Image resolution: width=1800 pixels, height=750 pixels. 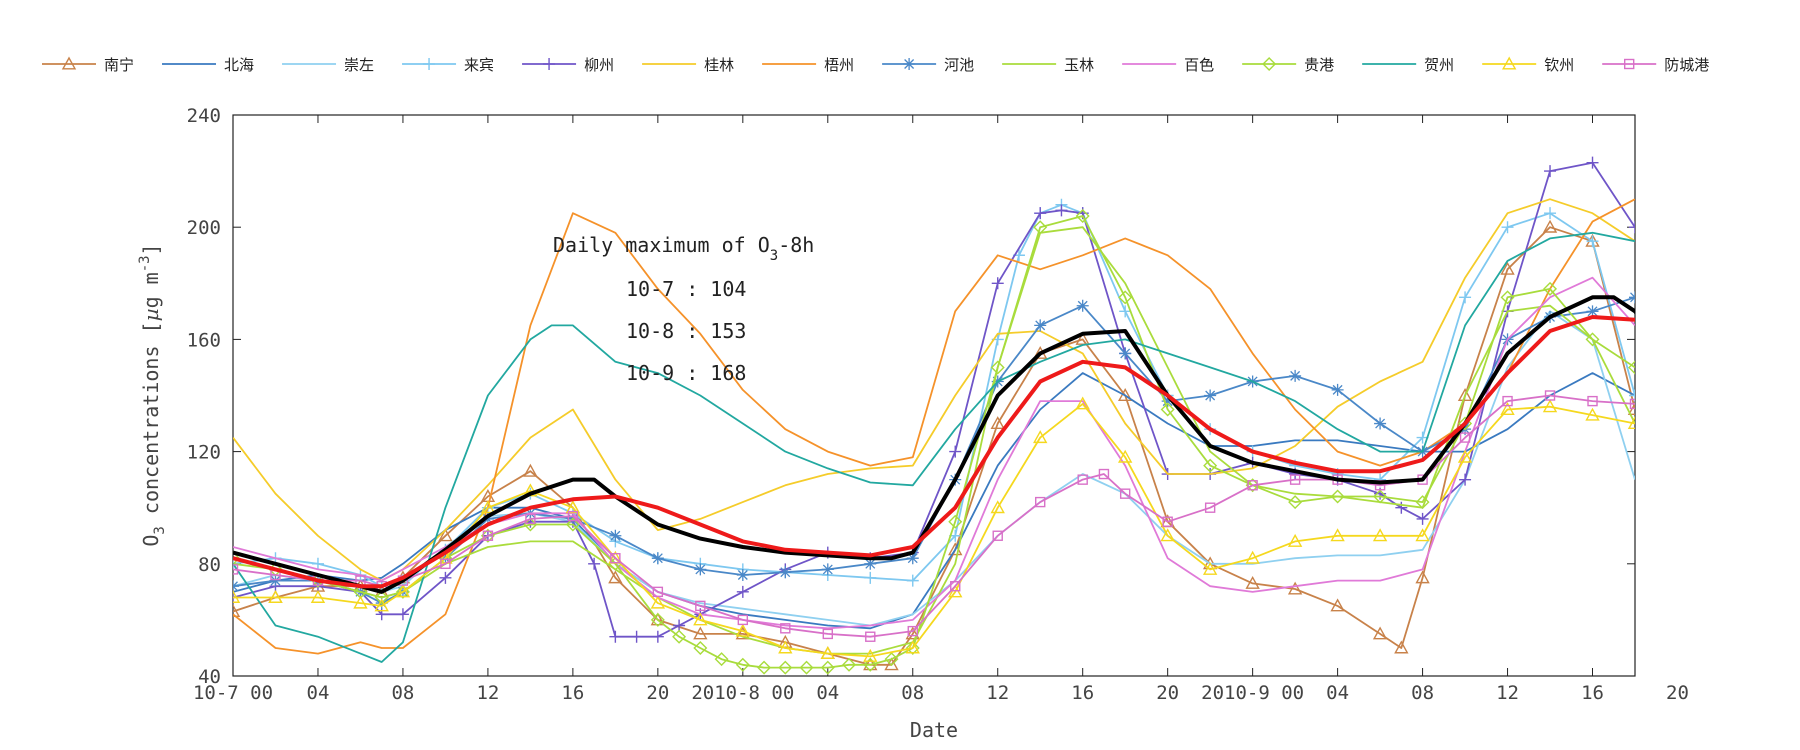 I want to click on legend-label: 北海, so click(x=239, y=65).